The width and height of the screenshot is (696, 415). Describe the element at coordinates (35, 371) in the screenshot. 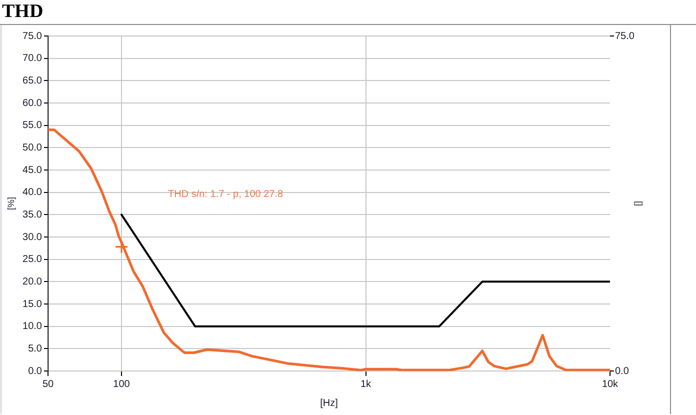

I see `y-tick-label: 0.0` at that location.